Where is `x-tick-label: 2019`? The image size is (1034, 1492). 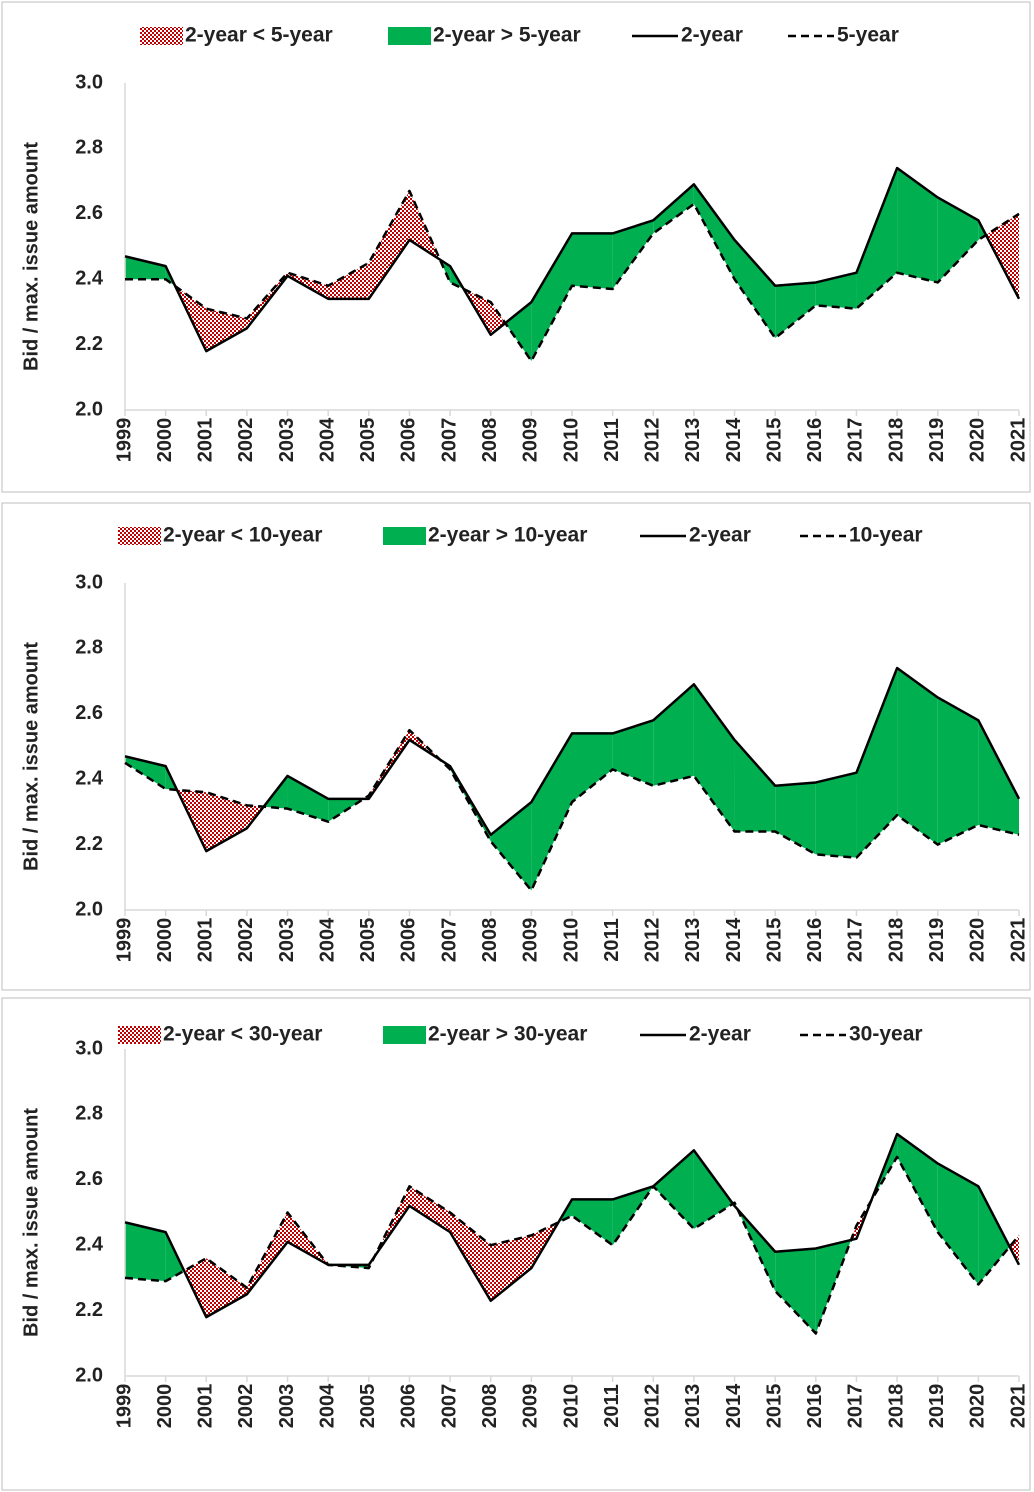 x-tick-label: 2019 is located at coordinates (937, 940).